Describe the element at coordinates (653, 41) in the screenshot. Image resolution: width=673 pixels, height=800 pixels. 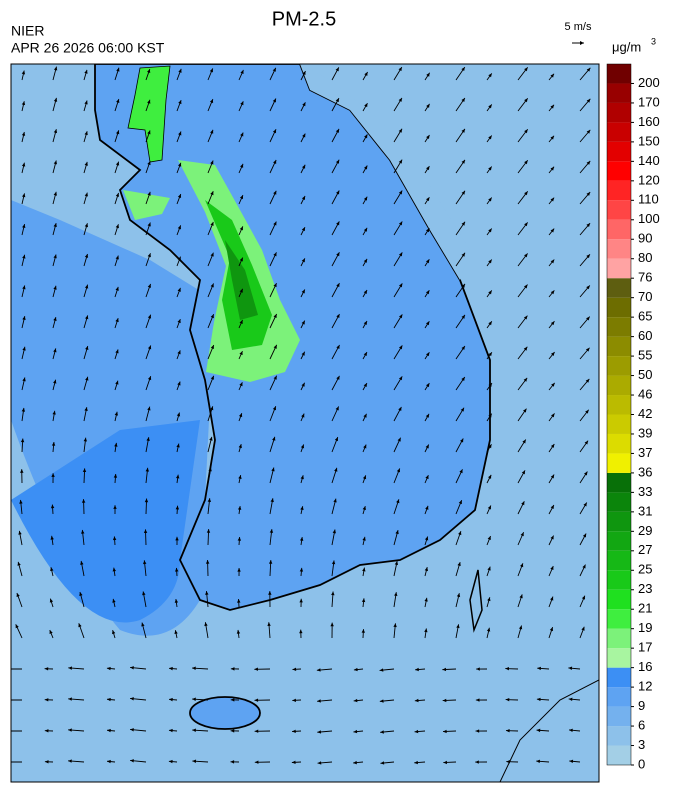
I see `unit-superscript: 3` at that location.